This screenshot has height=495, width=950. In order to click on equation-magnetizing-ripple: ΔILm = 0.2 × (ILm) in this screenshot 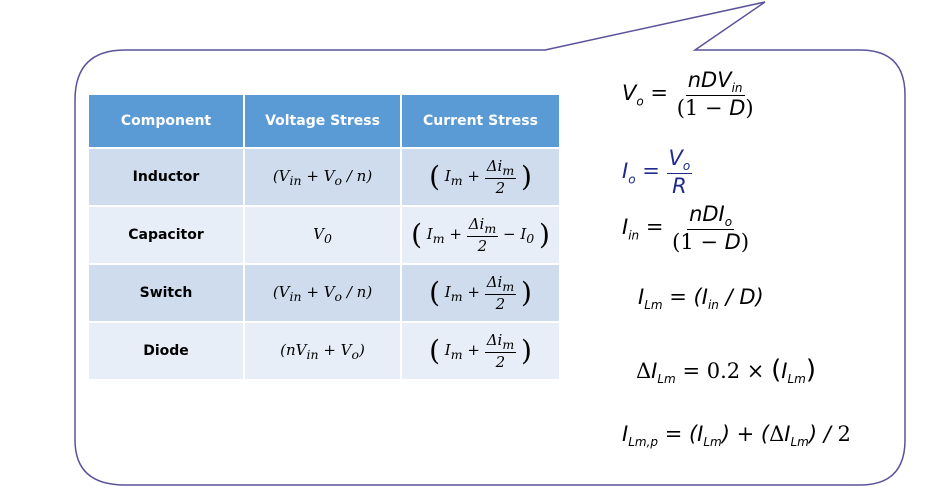, I will do `click(726, 371)`.